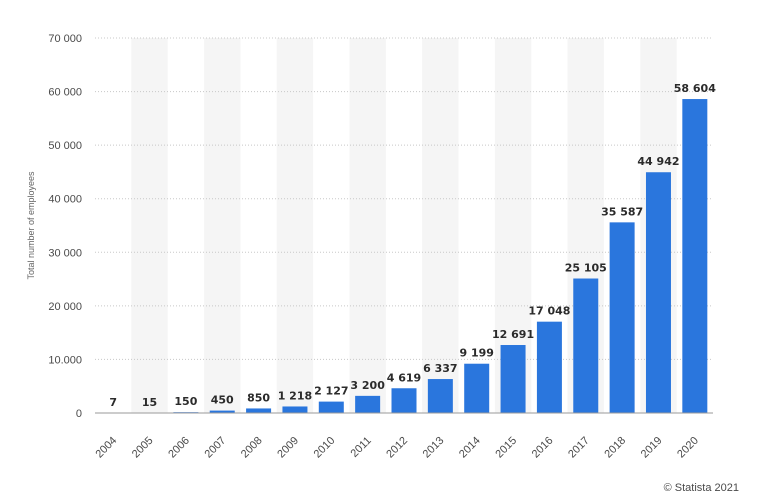 Image resolution: width=761 pixels, height=503 pixels. Describe the element at coordinates (331, 391) in the screenshot. I see `data-label-2010: 2 127` at that location.